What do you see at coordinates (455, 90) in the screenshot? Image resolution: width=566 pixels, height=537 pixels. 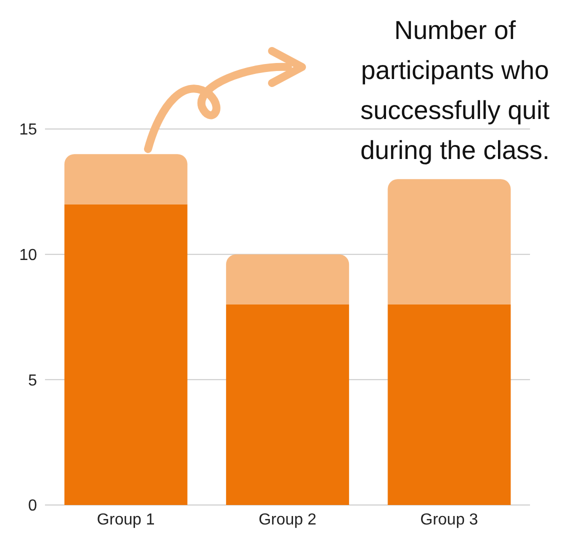 I see `annotation: Number of participants who successfully quit during the class.` at bounding box center [455, 90].